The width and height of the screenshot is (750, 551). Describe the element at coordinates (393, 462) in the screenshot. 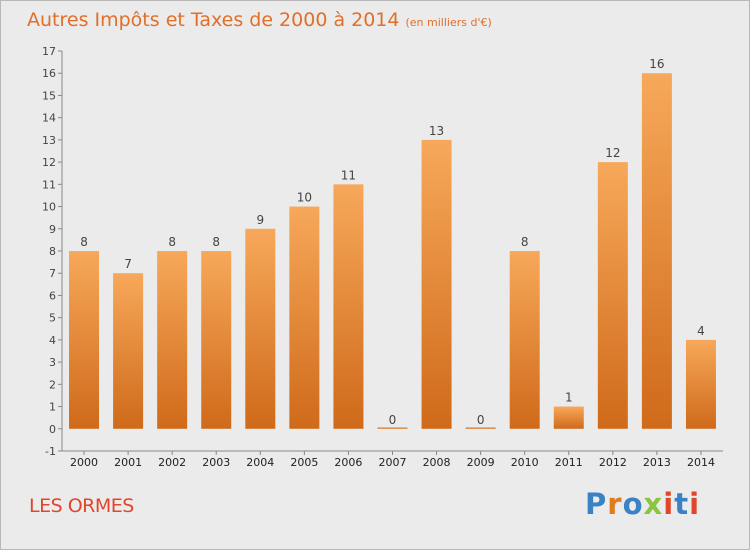

I see `x-tick-label: 2007` at that location.